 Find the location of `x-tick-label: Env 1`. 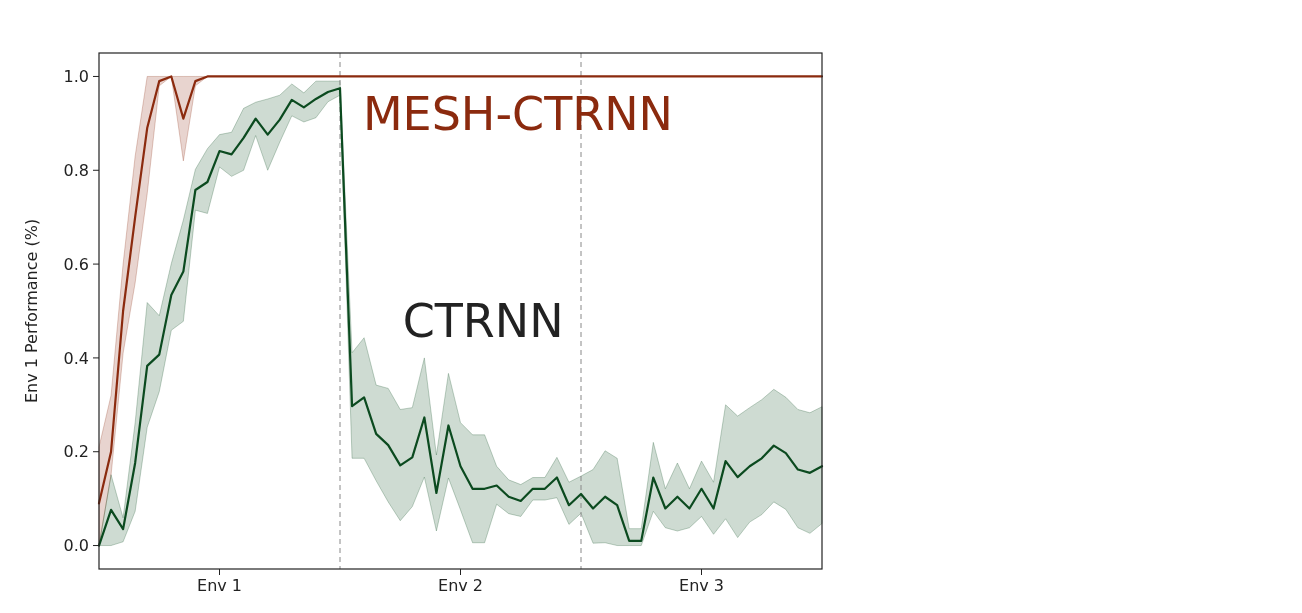

x-tick-label: Env 1 is located at coordinates (219, 585).